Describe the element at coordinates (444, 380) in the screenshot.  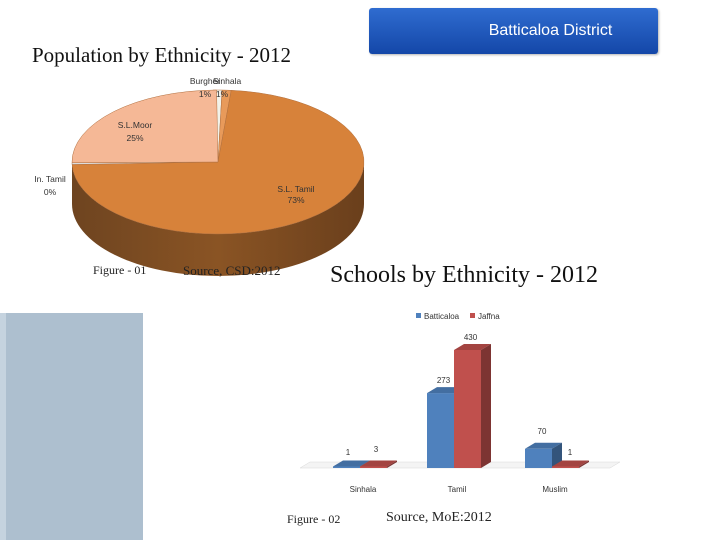
I see `bar-value-label-batticaloa-tamil: 273` at that location.